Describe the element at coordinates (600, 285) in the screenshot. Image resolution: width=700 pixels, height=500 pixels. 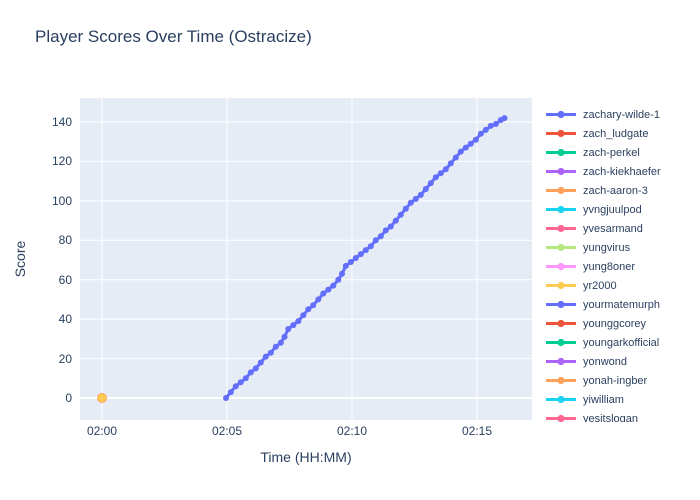
I see `legend-label: yr2000` at that location.